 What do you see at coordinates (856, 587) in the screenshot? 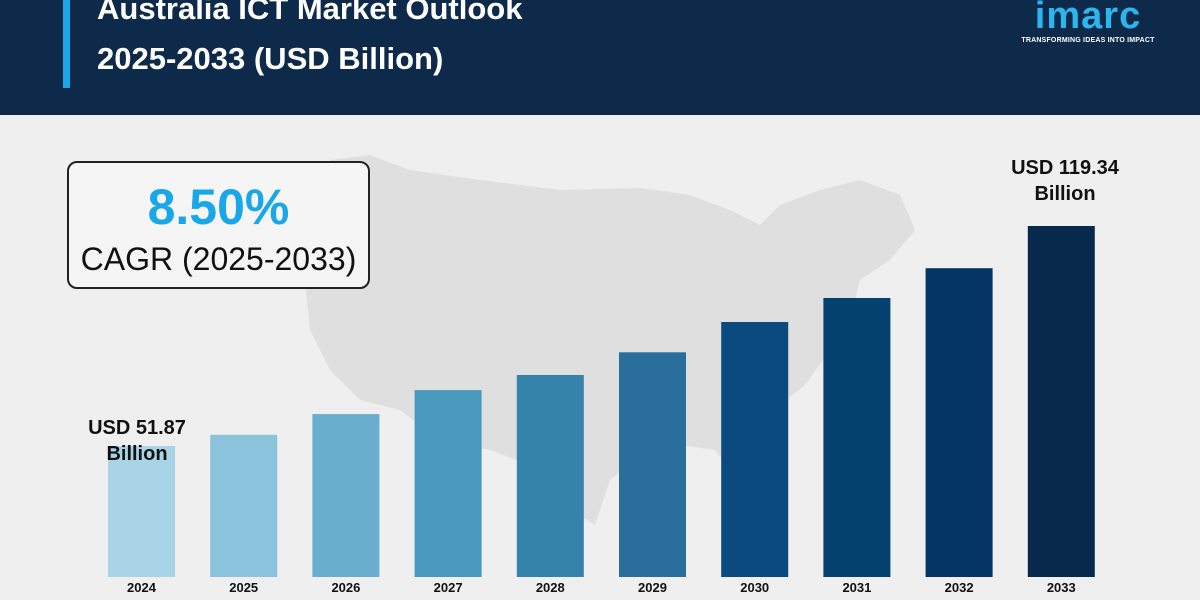
I see `x-tick-label-2031: 2031` at bounding box center [856, 587].